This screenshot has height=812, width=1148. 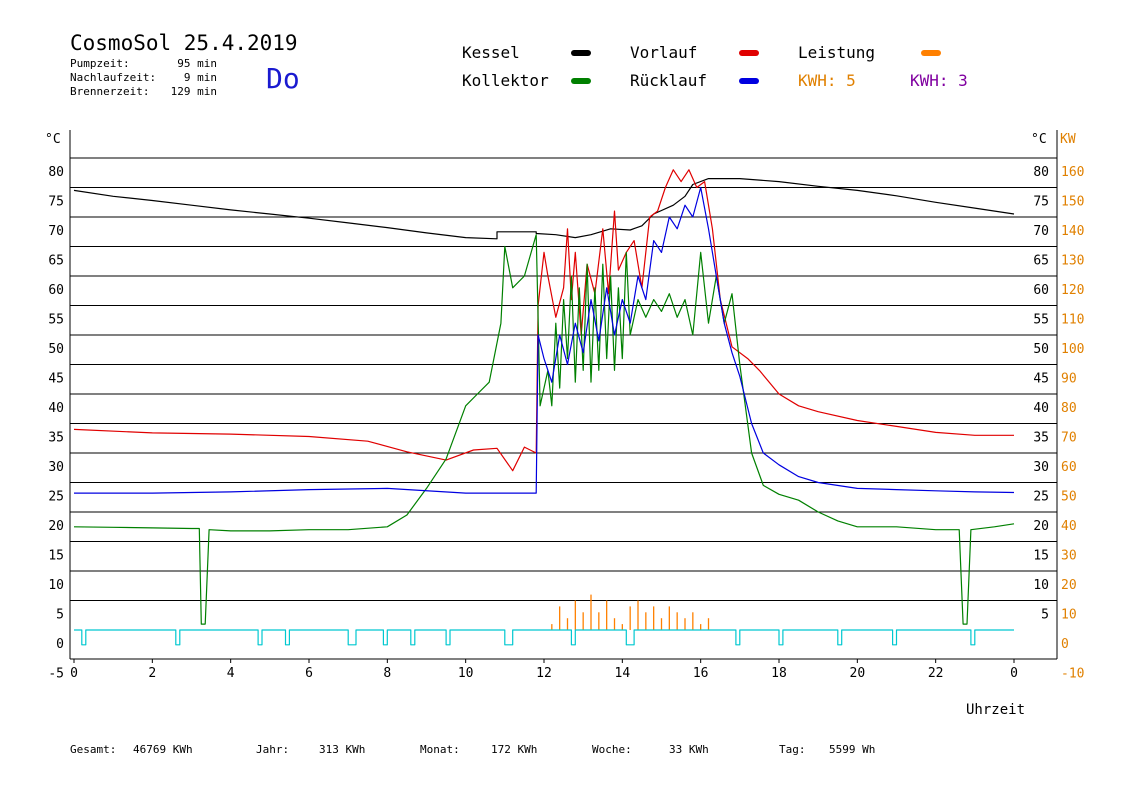 I want to click on y-tick-label-right-power: -10, so click(x=1072, y=674).